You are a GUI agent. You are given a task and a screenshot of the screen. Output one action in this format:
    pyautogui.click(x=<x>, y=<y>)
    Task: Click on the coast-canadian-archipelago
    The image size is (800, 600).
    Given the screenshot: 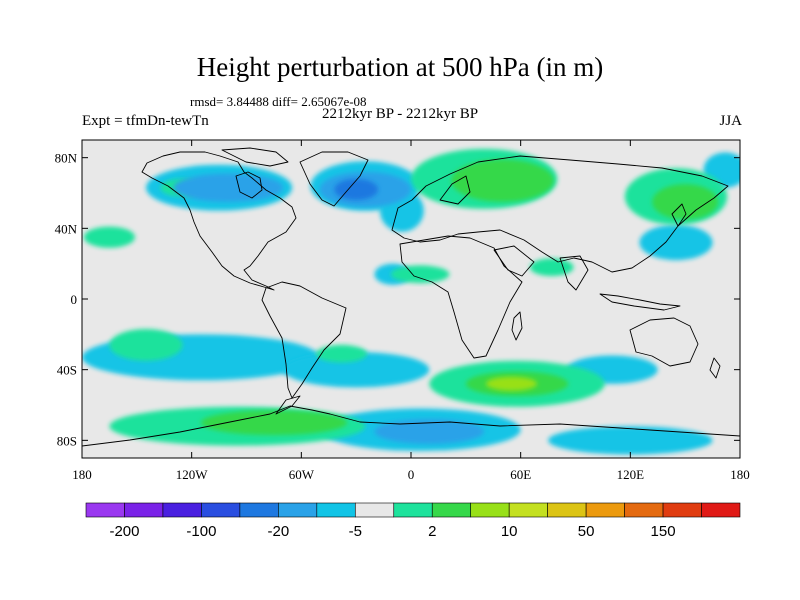 What is the action you would take?
    pyautogui.click(x=255, y=157)
    